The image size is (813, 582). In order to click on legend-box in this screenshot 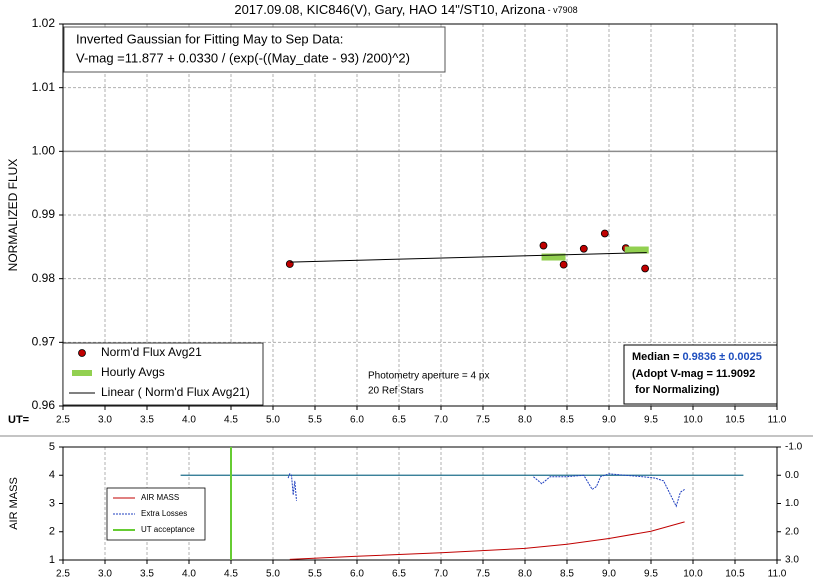, I will do `click(163, 374)`.